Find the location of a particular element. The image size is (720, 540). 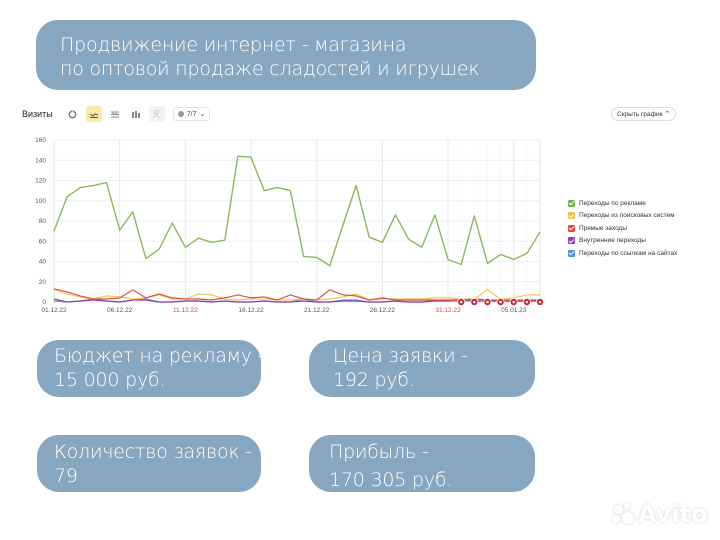

chart-title: Визиты is located at coordinates (37, 114).